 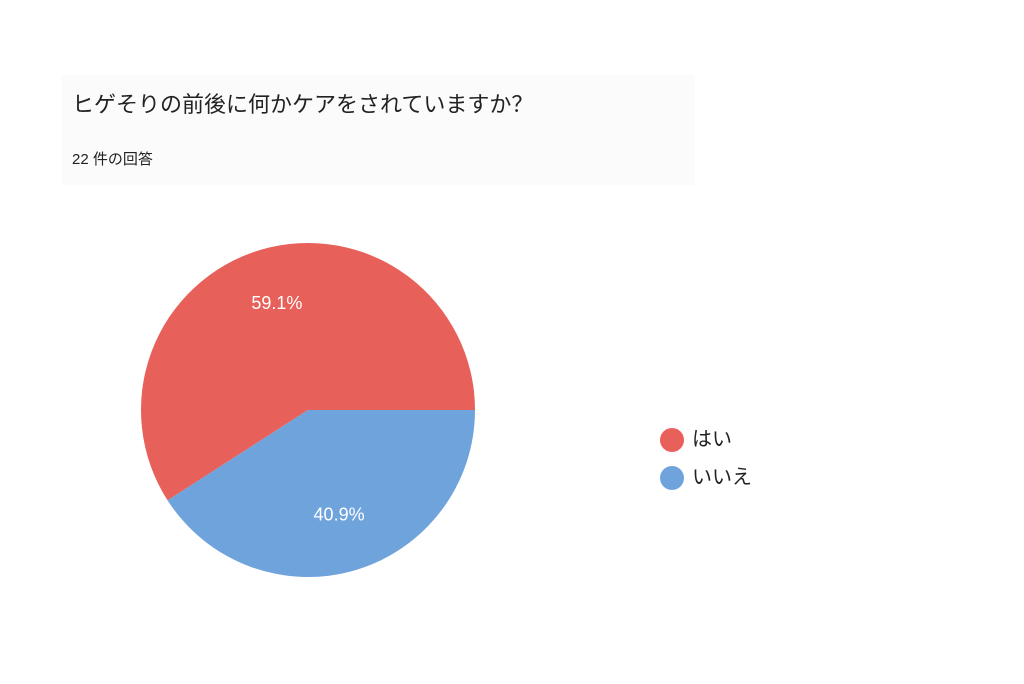 I want to click on legend-label: はい, so click(x=712, y=439).